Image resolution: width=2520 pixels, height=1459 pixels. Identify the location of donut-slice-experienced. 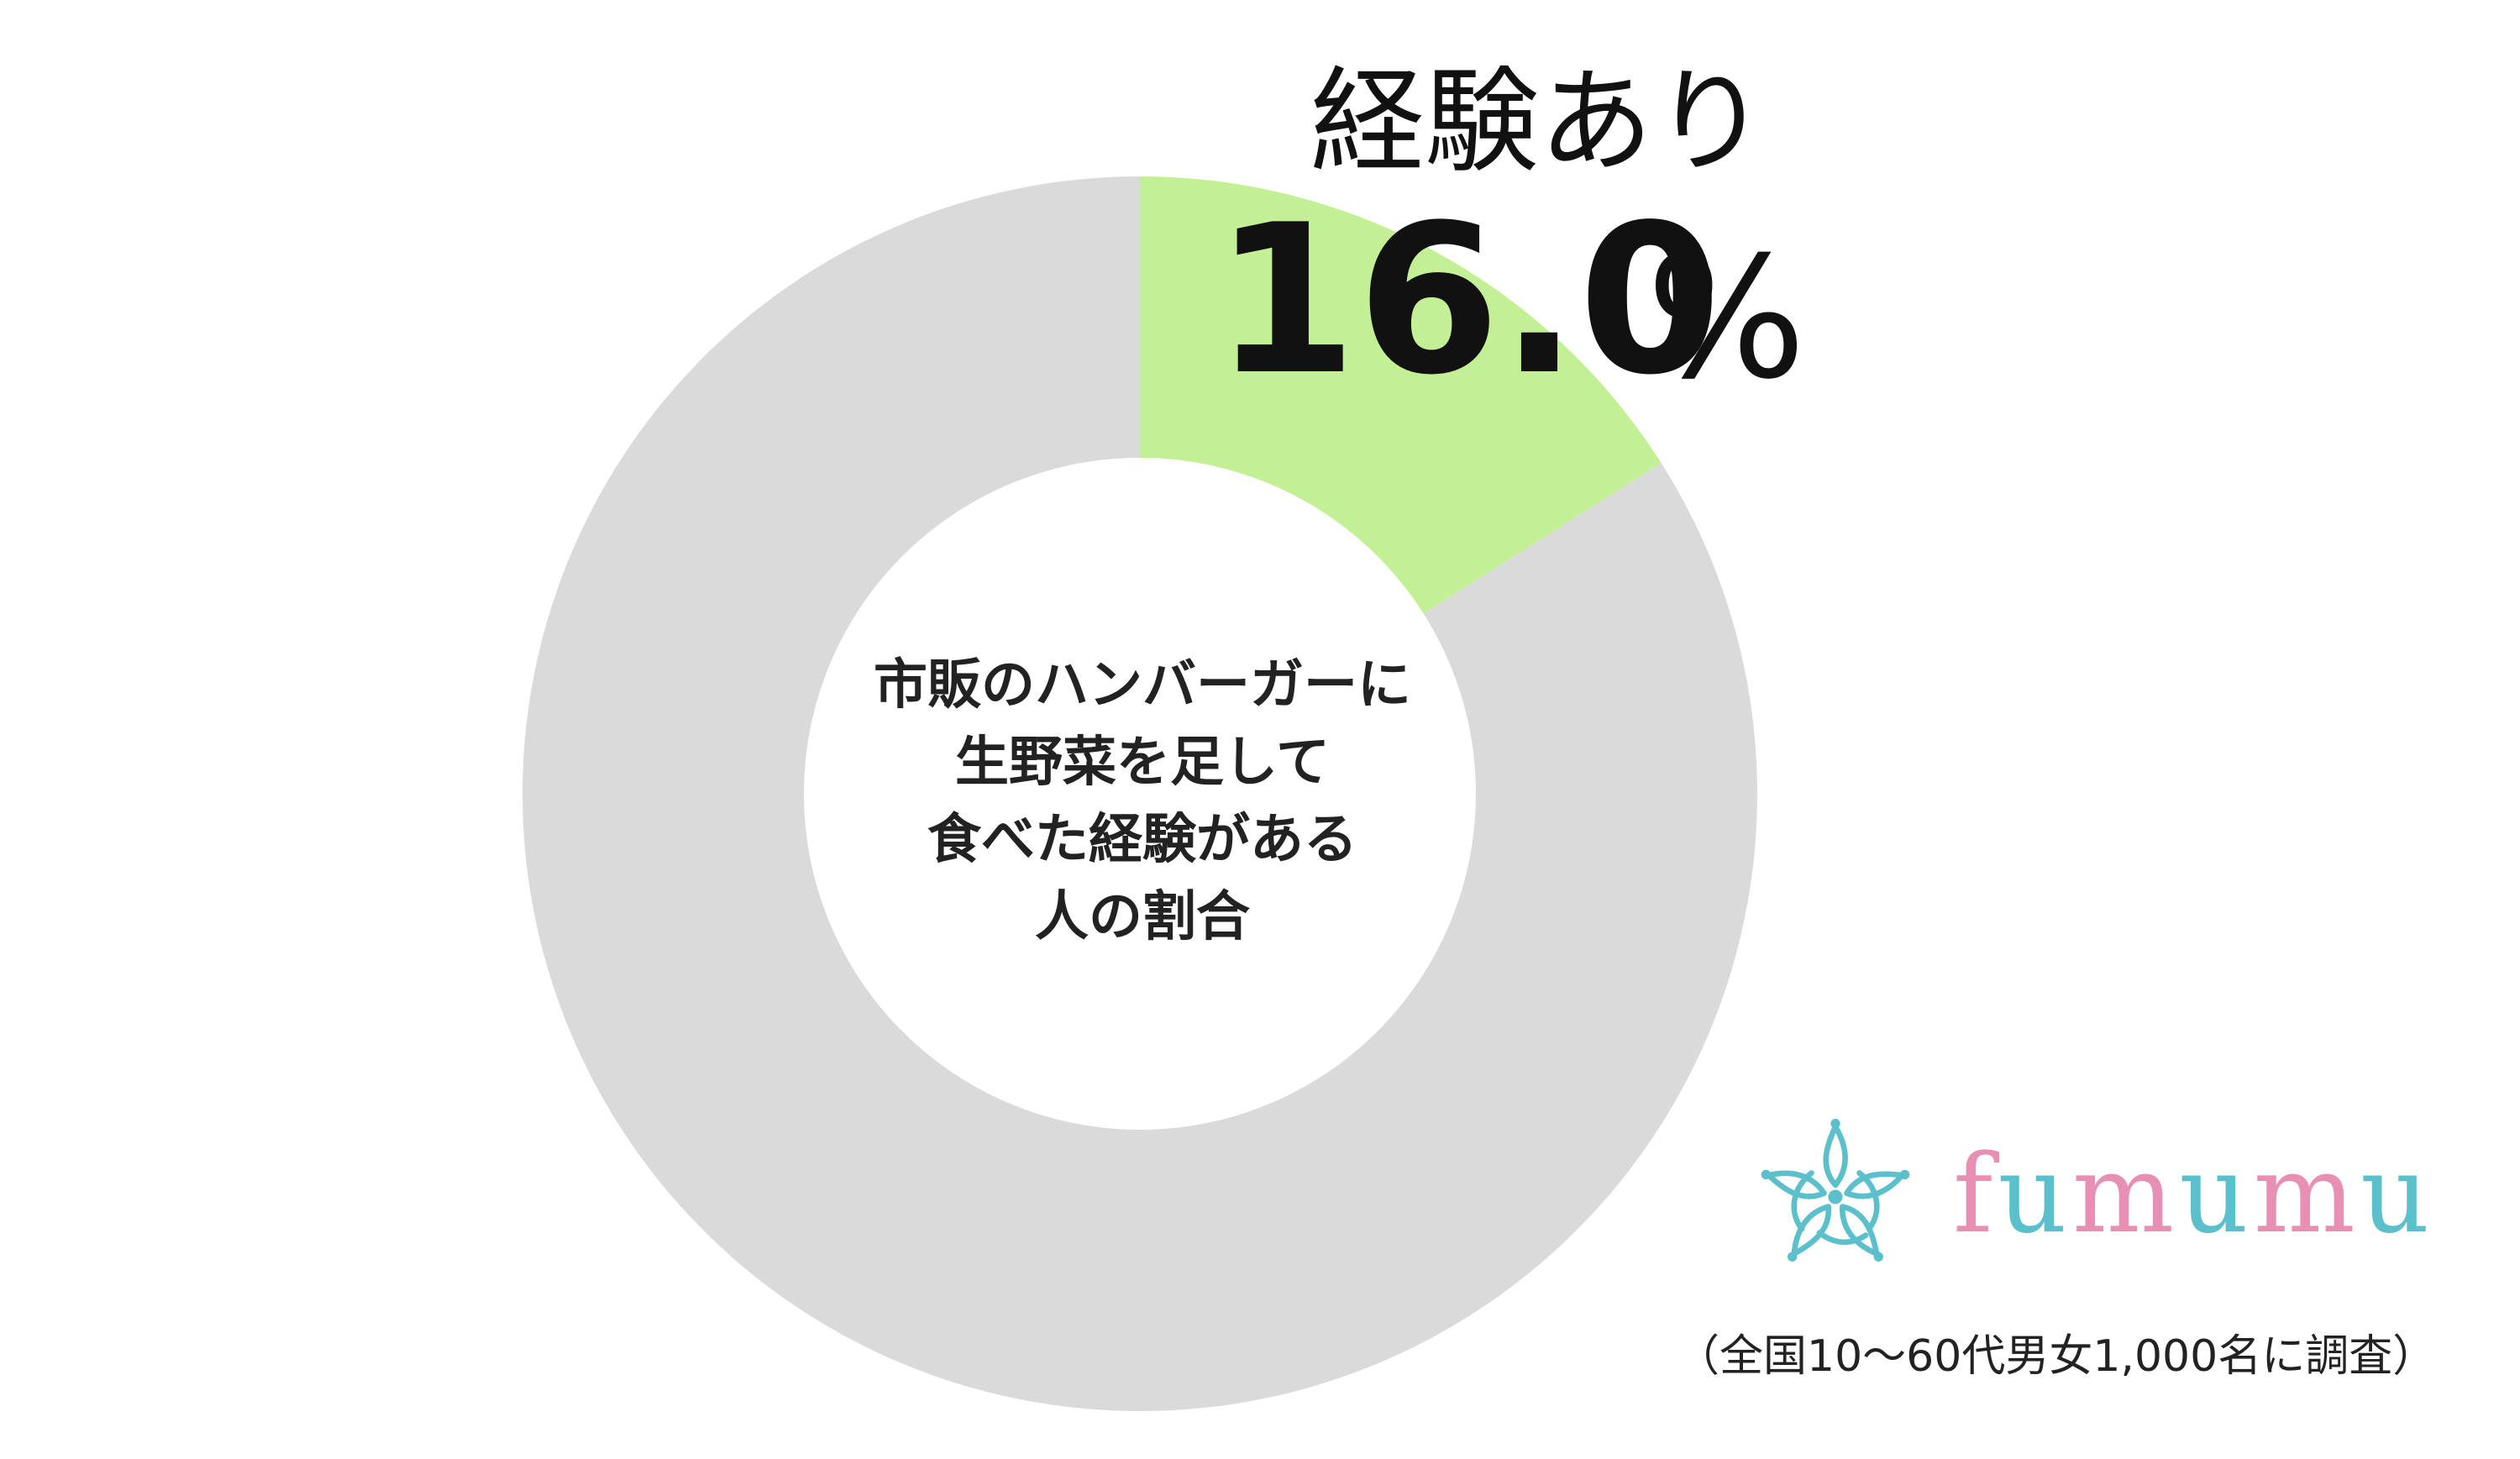
(1401, 395).